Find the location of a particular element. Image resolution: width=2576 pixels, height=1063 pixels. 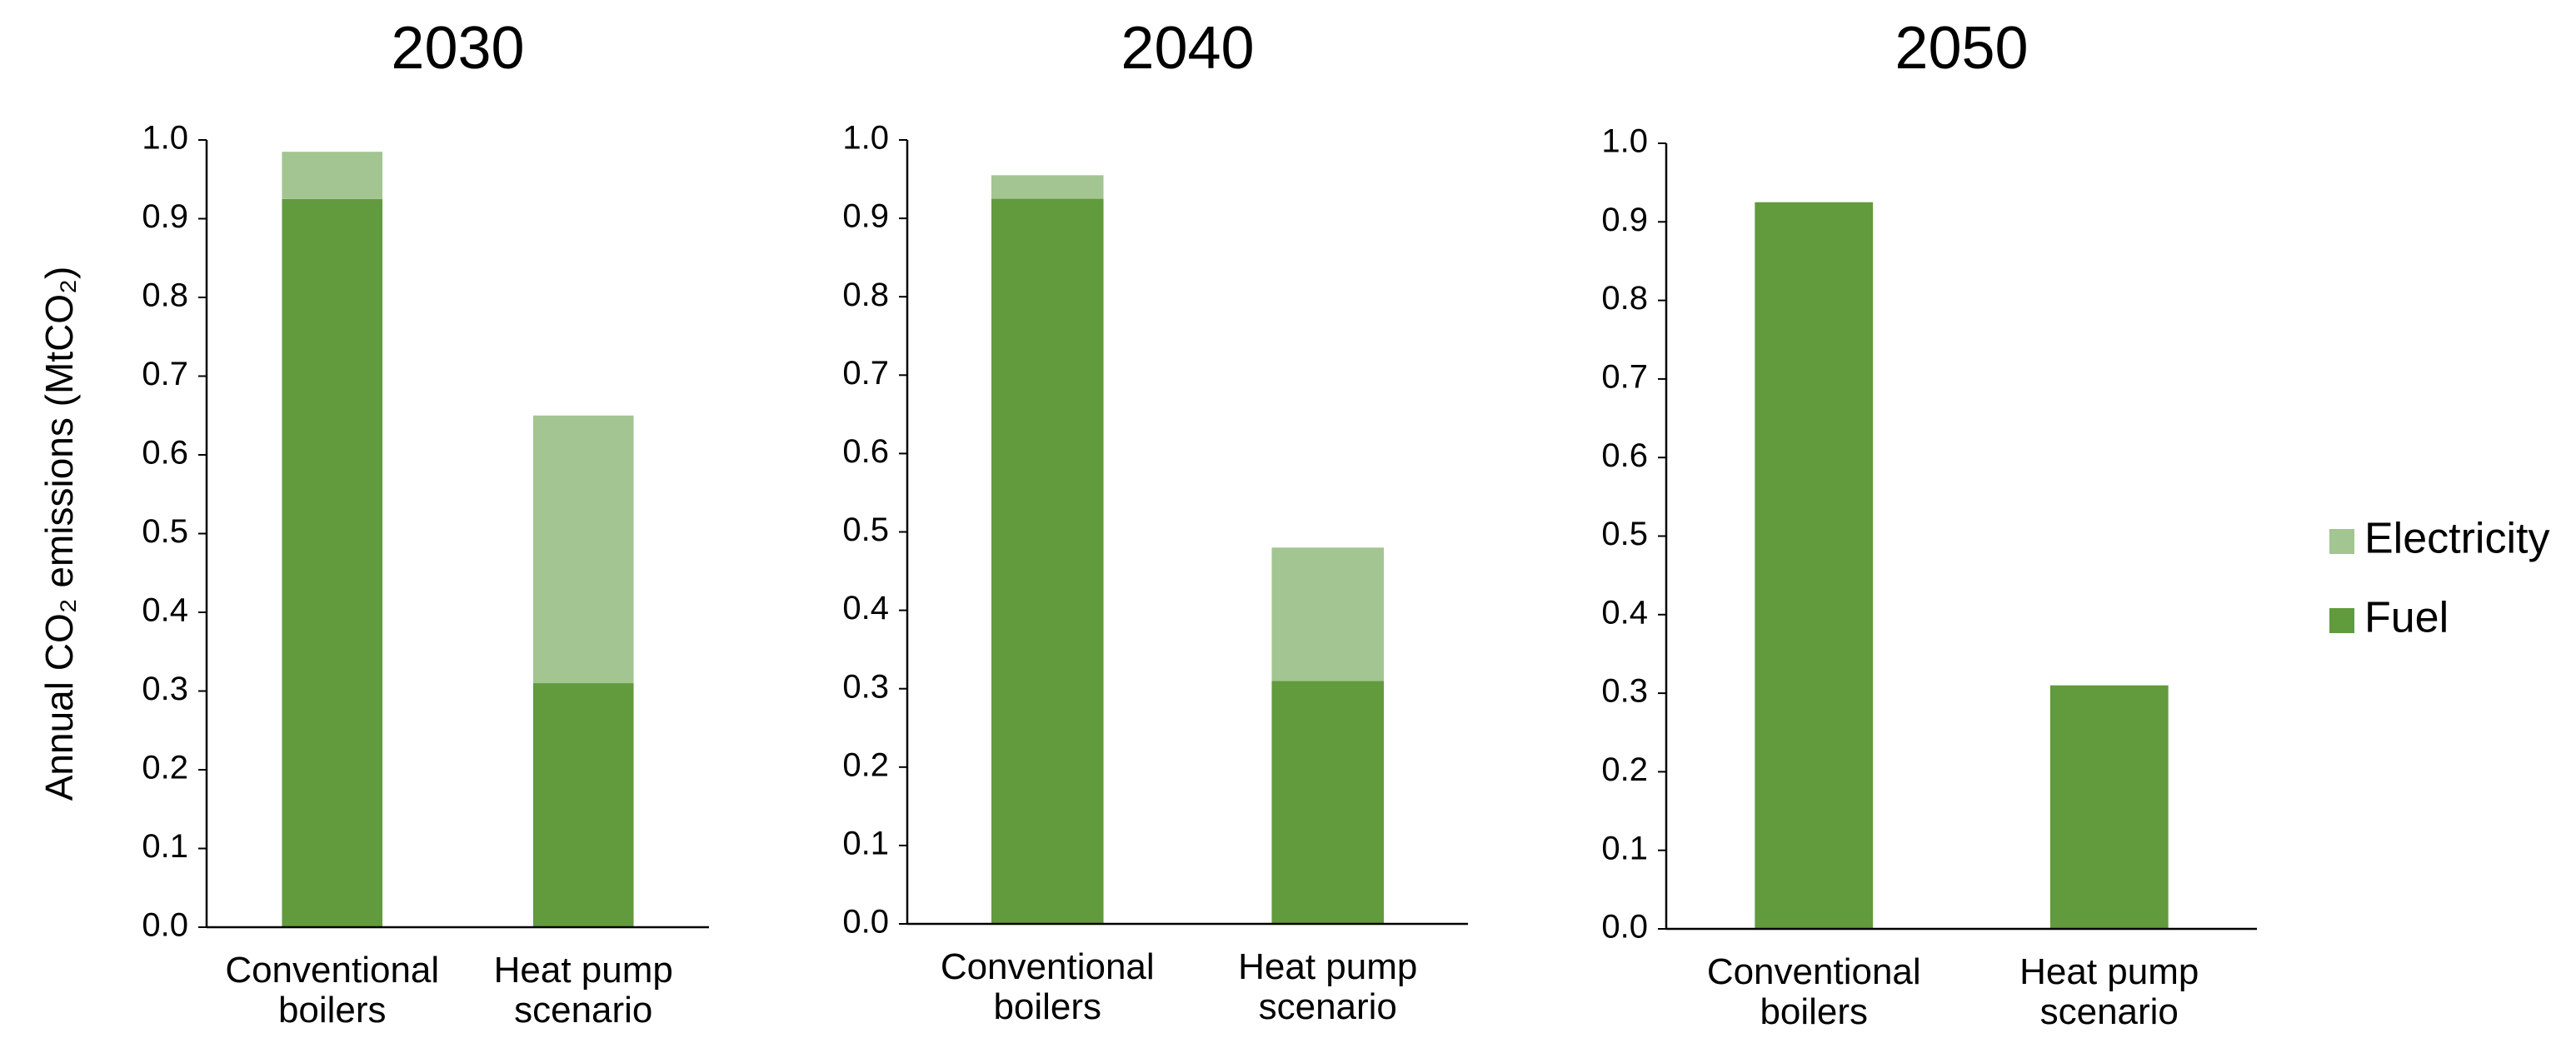

chart-title: 2030 is located at coordinates (457, 49).